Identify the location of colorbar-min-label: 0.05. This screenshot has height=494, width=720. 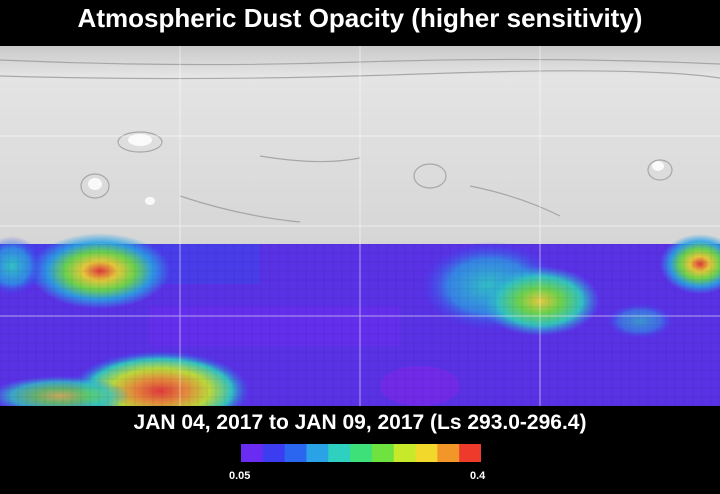
(240, 476).